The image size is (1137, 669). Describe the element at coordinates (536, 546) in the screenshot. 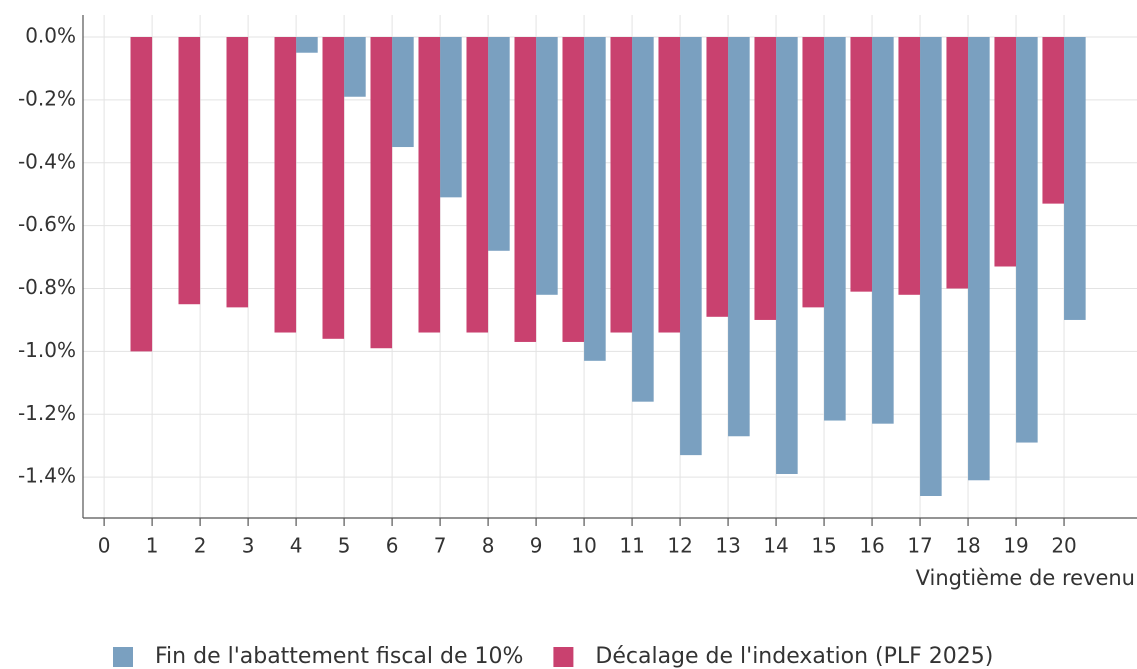

I see `x-tick-label: 9` at that location.